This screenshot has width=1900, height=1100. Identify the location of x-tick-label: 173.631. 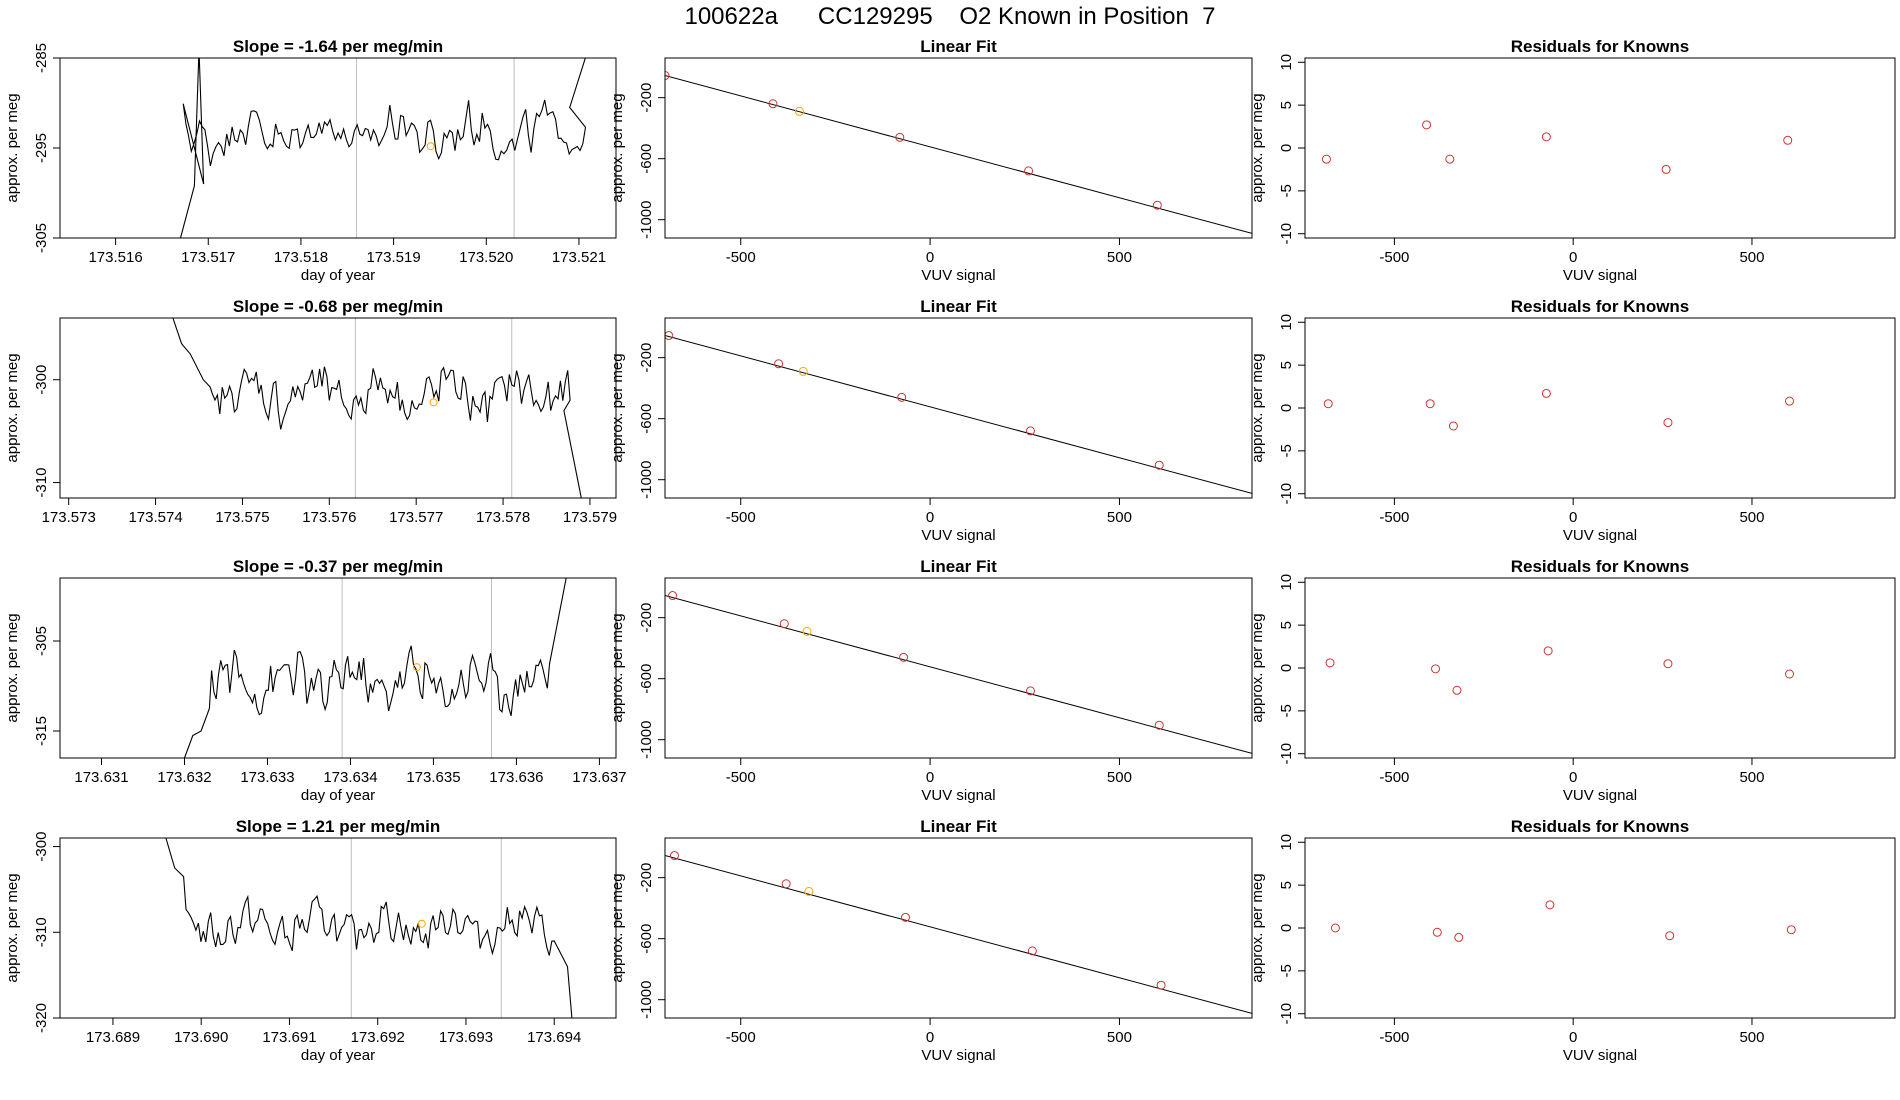
(101, 777).